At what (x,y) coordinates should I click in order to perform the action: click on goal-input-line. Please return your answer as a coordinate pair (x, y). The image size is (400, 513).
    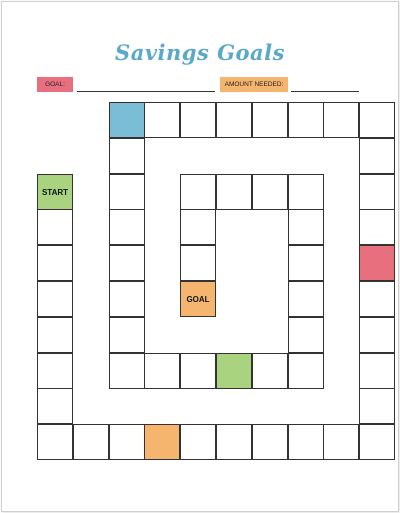
    Looking at the image, I should click on (146, 91).